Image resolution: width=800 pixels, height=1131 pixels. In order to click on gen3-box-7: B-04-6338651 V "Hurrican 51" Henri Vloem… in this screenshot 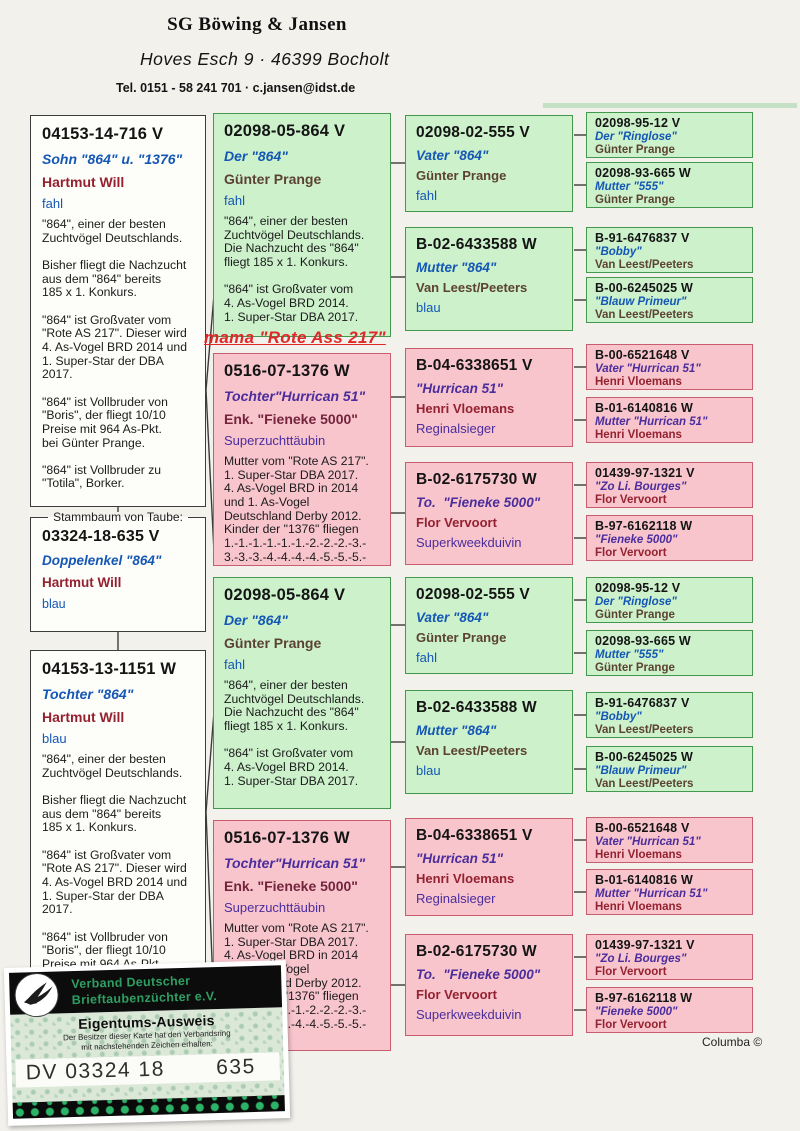, I will do `click(489, 867)`.